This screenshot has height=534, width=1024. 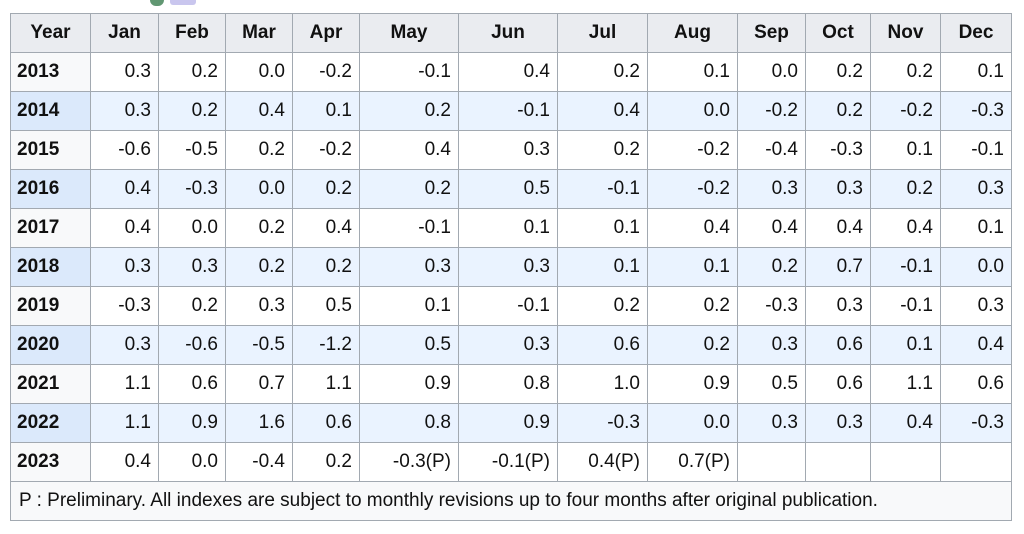 I want to click on row-year: 2019, so click(x=50, y=306).